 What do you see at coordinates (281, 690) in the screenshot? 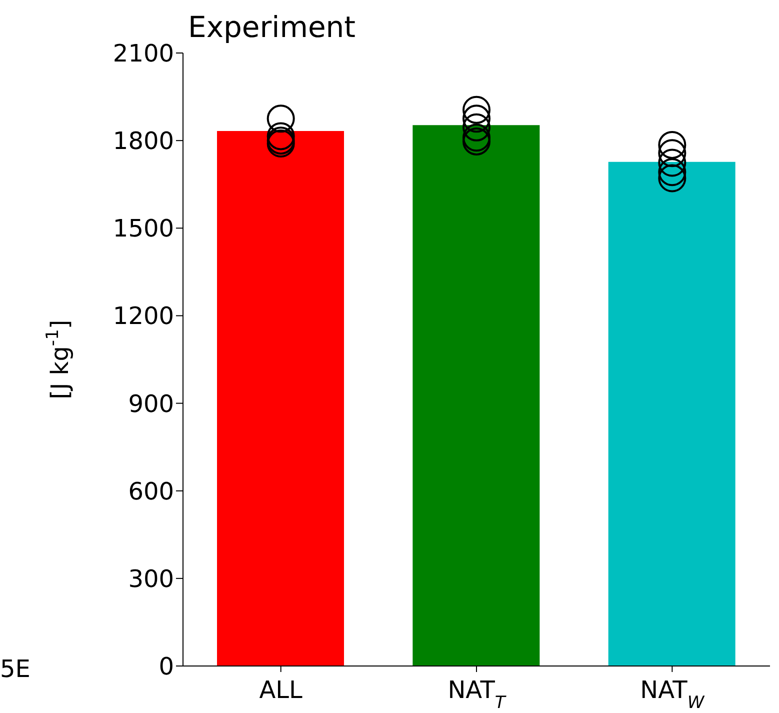
I see `x-tick-label: ALL` at bounding box center [281, 690].